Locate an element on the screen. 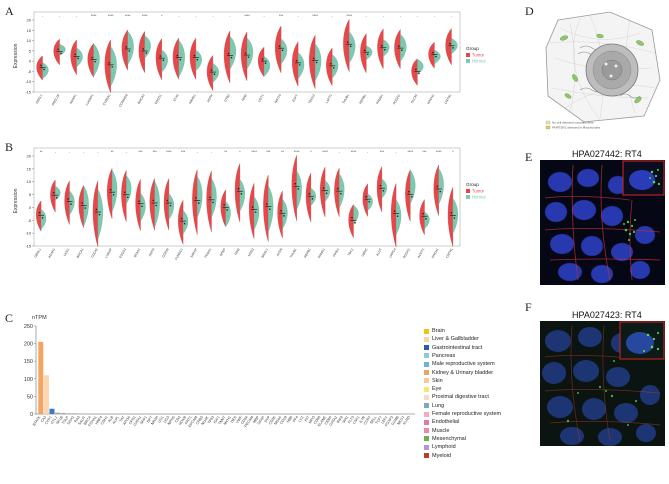 This screenshot has width=669, height=484. violin-b-xtick-label: KRCH1 is located at coordinates (435, 253).